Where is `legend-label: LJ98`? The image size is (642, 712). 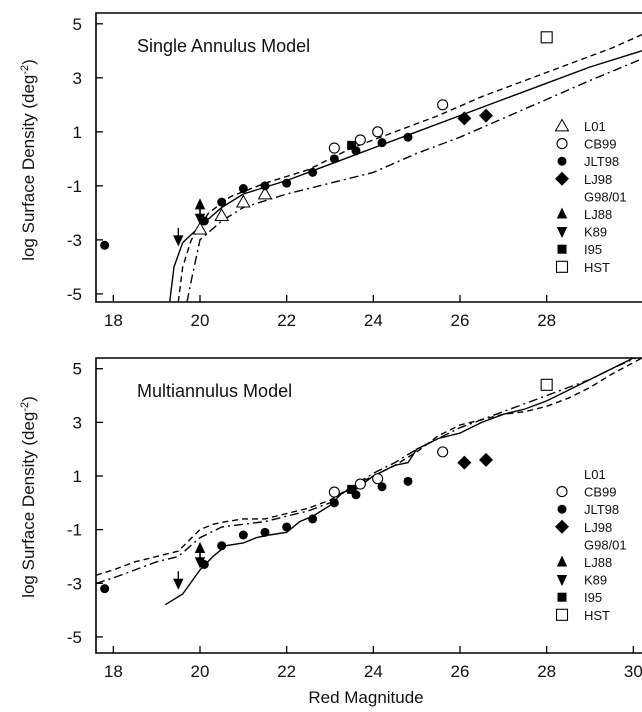 legend-label: LJ98 is located at coordinates (598, 179).